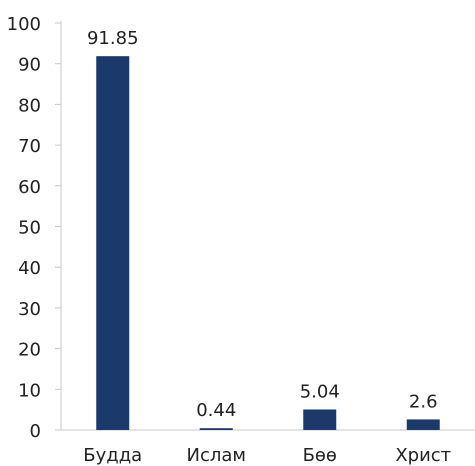 Image resolution: width=475 pixels, height=466 pixels. I want to click on category-label: Бөө, so click(320, 455).